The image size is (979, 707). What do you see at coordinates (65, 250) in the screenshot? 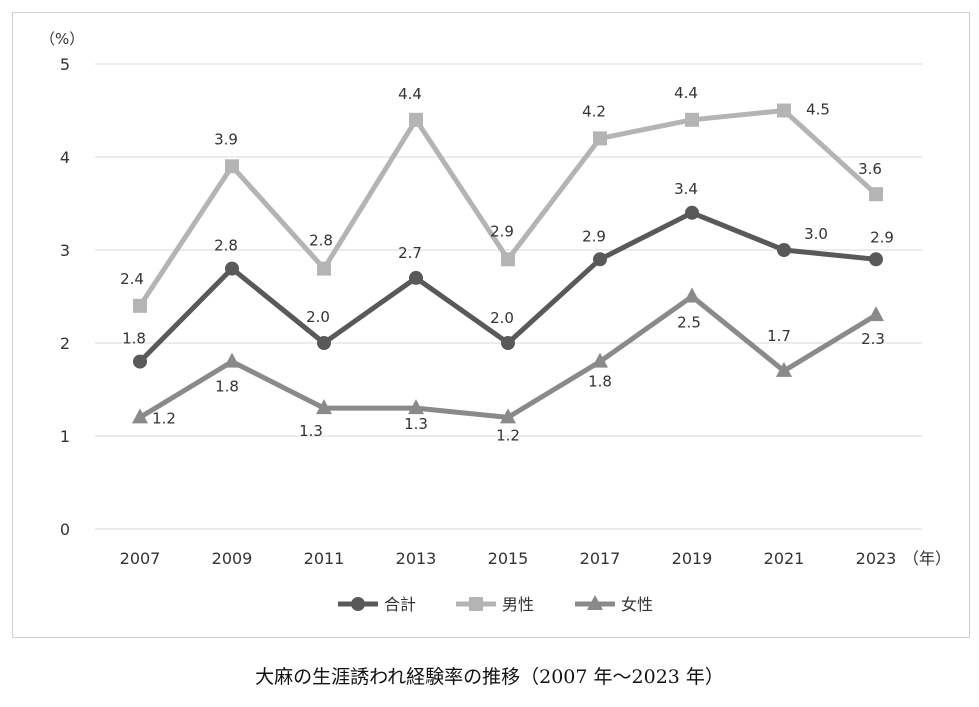
I see `y-tick-label-3: 3` at bounding box center [65, 250].